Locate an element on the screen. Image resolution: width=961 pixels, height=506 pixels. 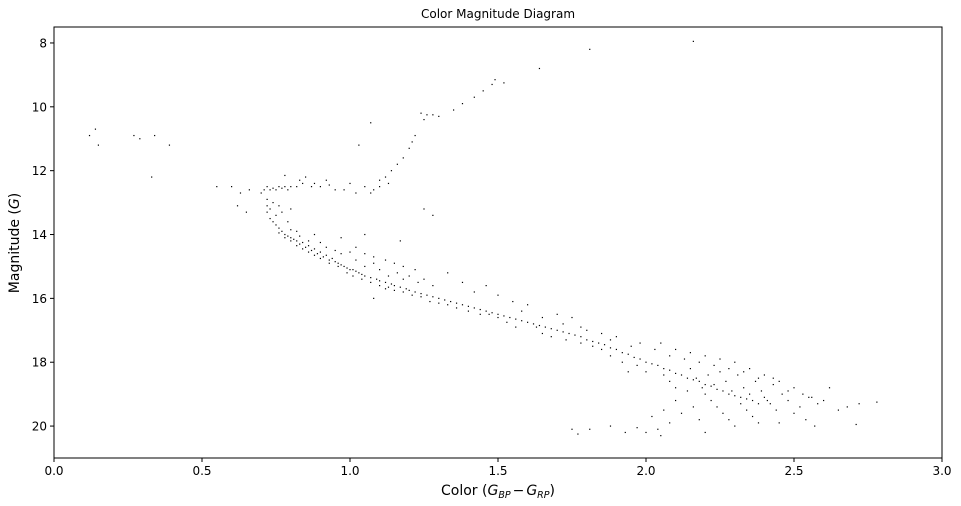
x-axis-label: Color (GBP − GRP) is located at coordinates (498, 492).